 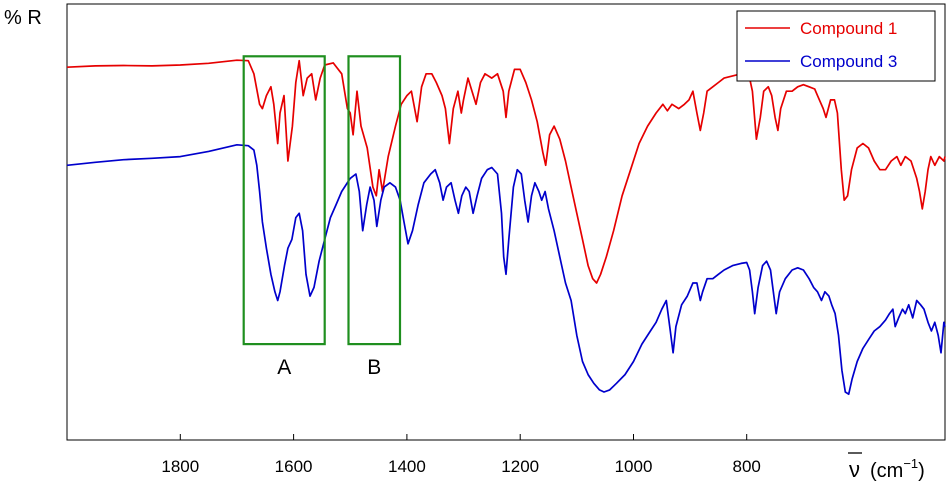 I want to click on region-label-b: B, so click(x=374, y=367).